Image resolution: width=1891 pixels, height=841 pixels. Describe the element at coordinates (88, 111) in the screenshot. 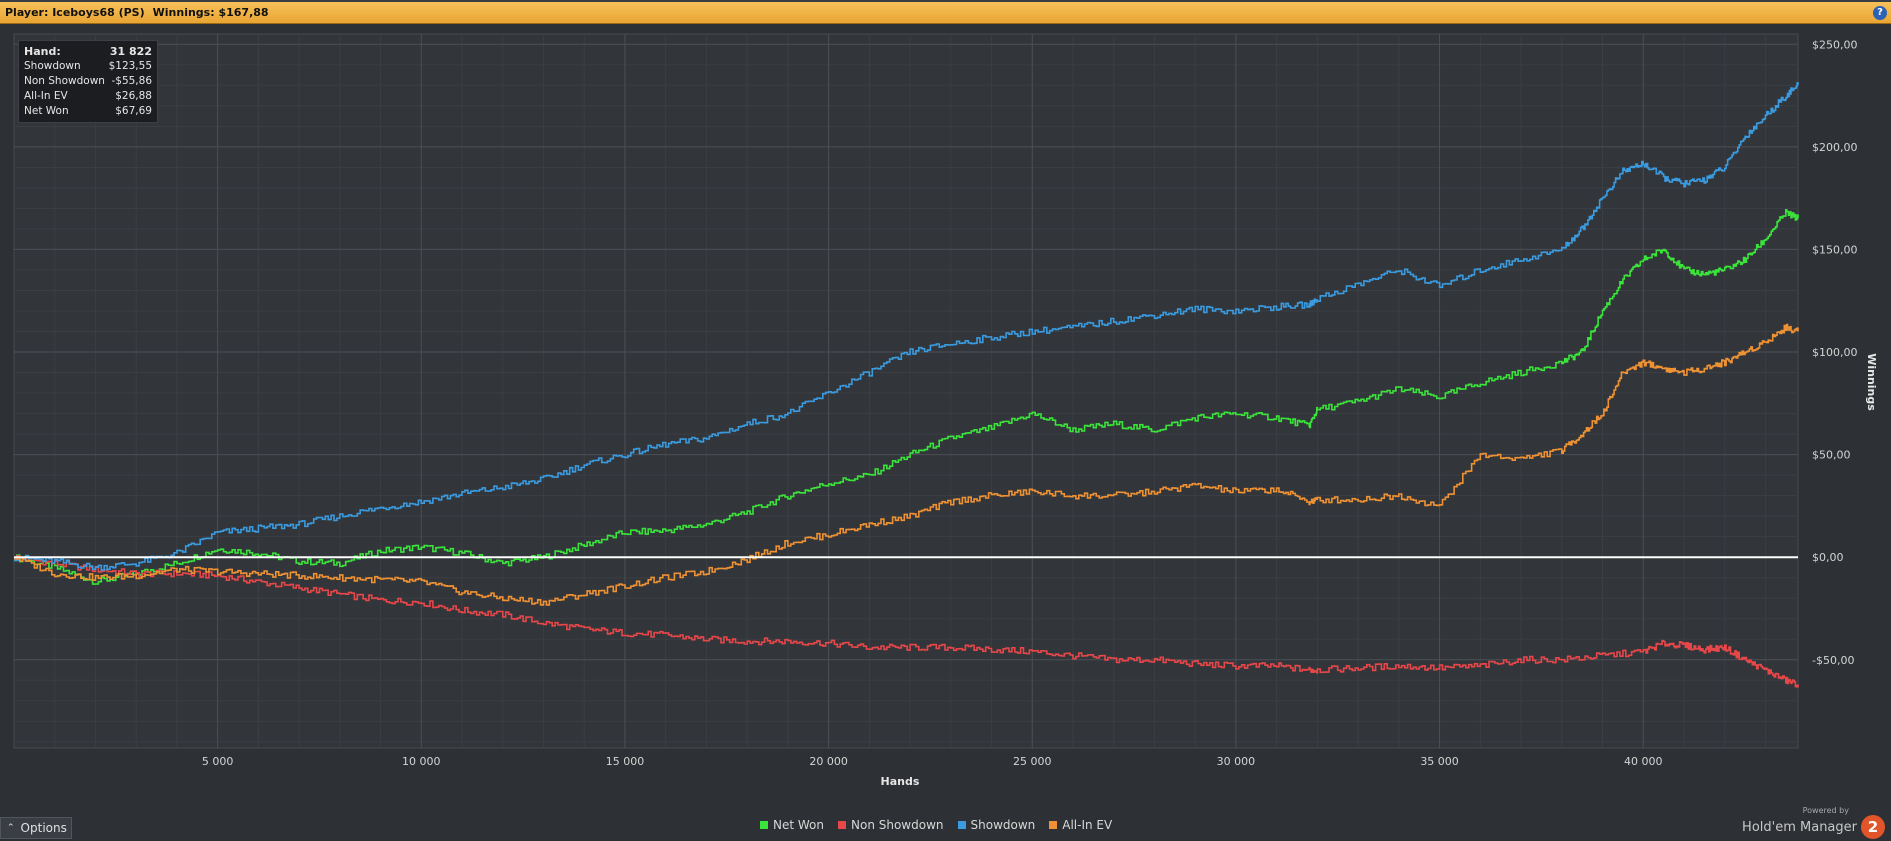

I see `info-row-net-won: Net Won $67,69` at that location.